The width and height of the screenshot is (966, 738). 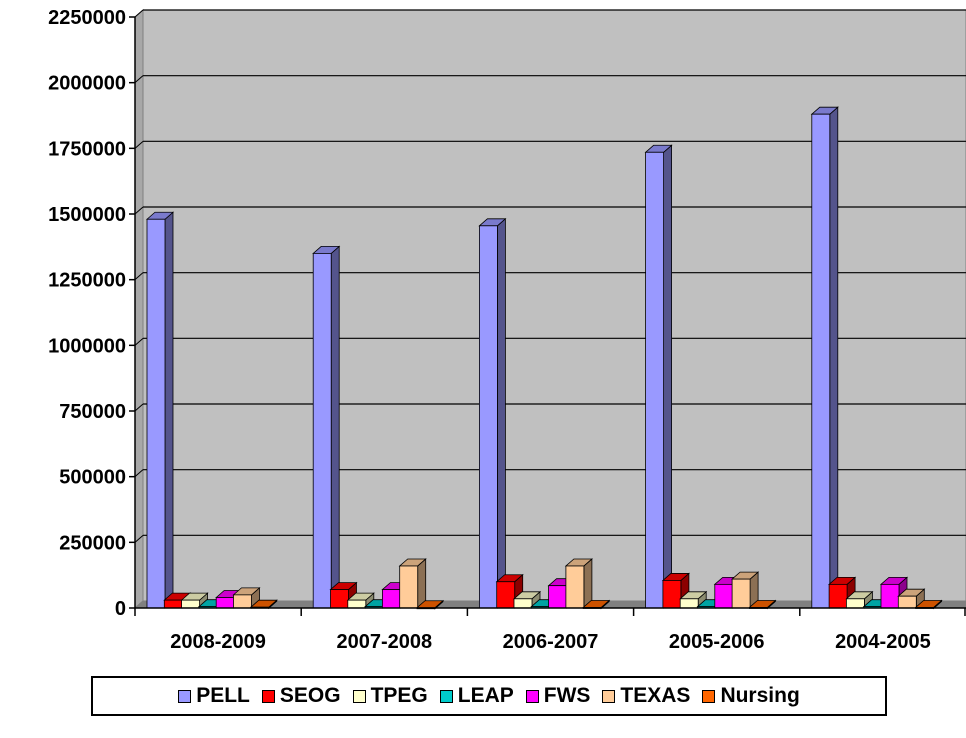 I want to click on bar-texas-2005-2006, so click(x=745, y=590).